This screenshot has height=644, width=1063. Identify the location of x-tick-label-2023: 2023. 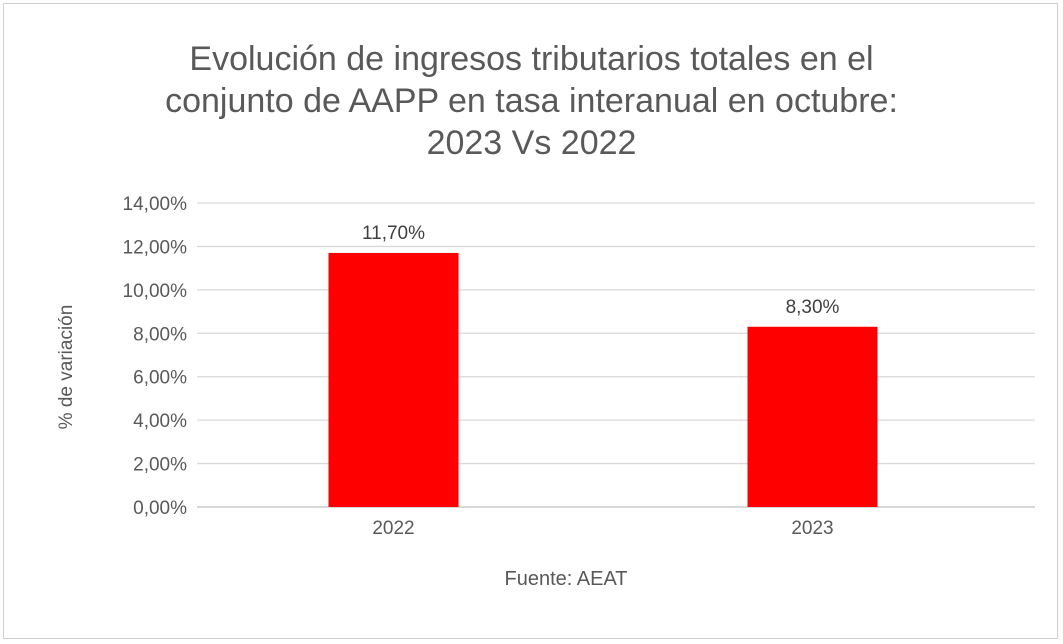
(812, 528).